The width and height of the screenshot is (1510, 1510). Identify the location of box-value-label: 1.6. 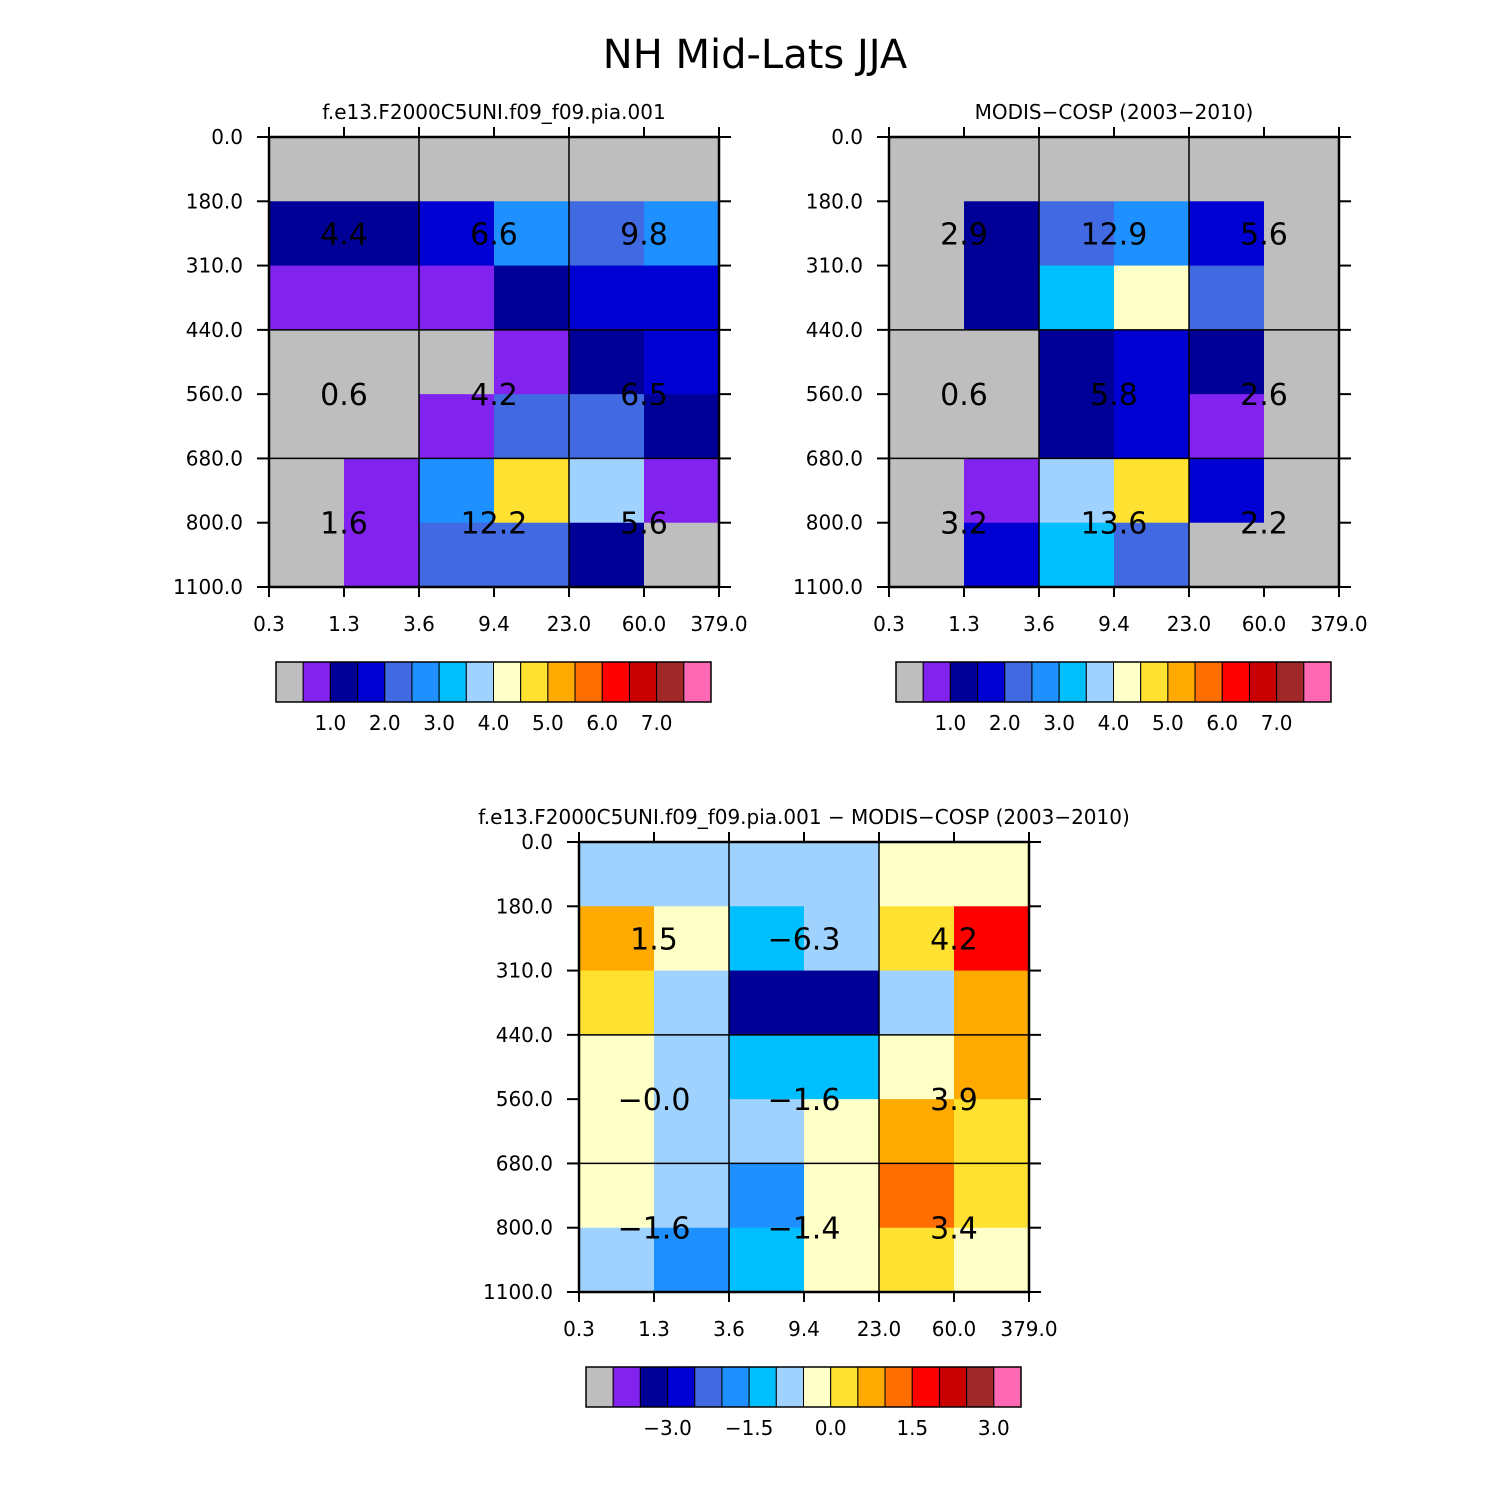
(344, 524).